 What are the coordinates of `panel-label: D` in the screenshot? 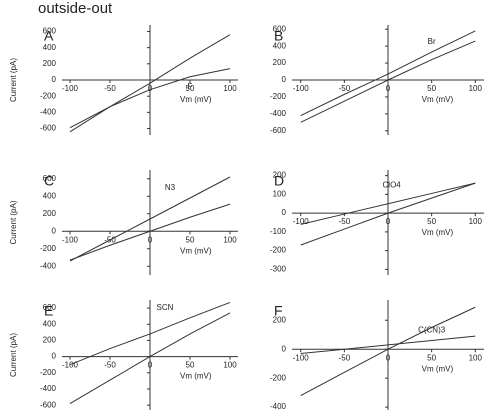 It's located at (279, 181).